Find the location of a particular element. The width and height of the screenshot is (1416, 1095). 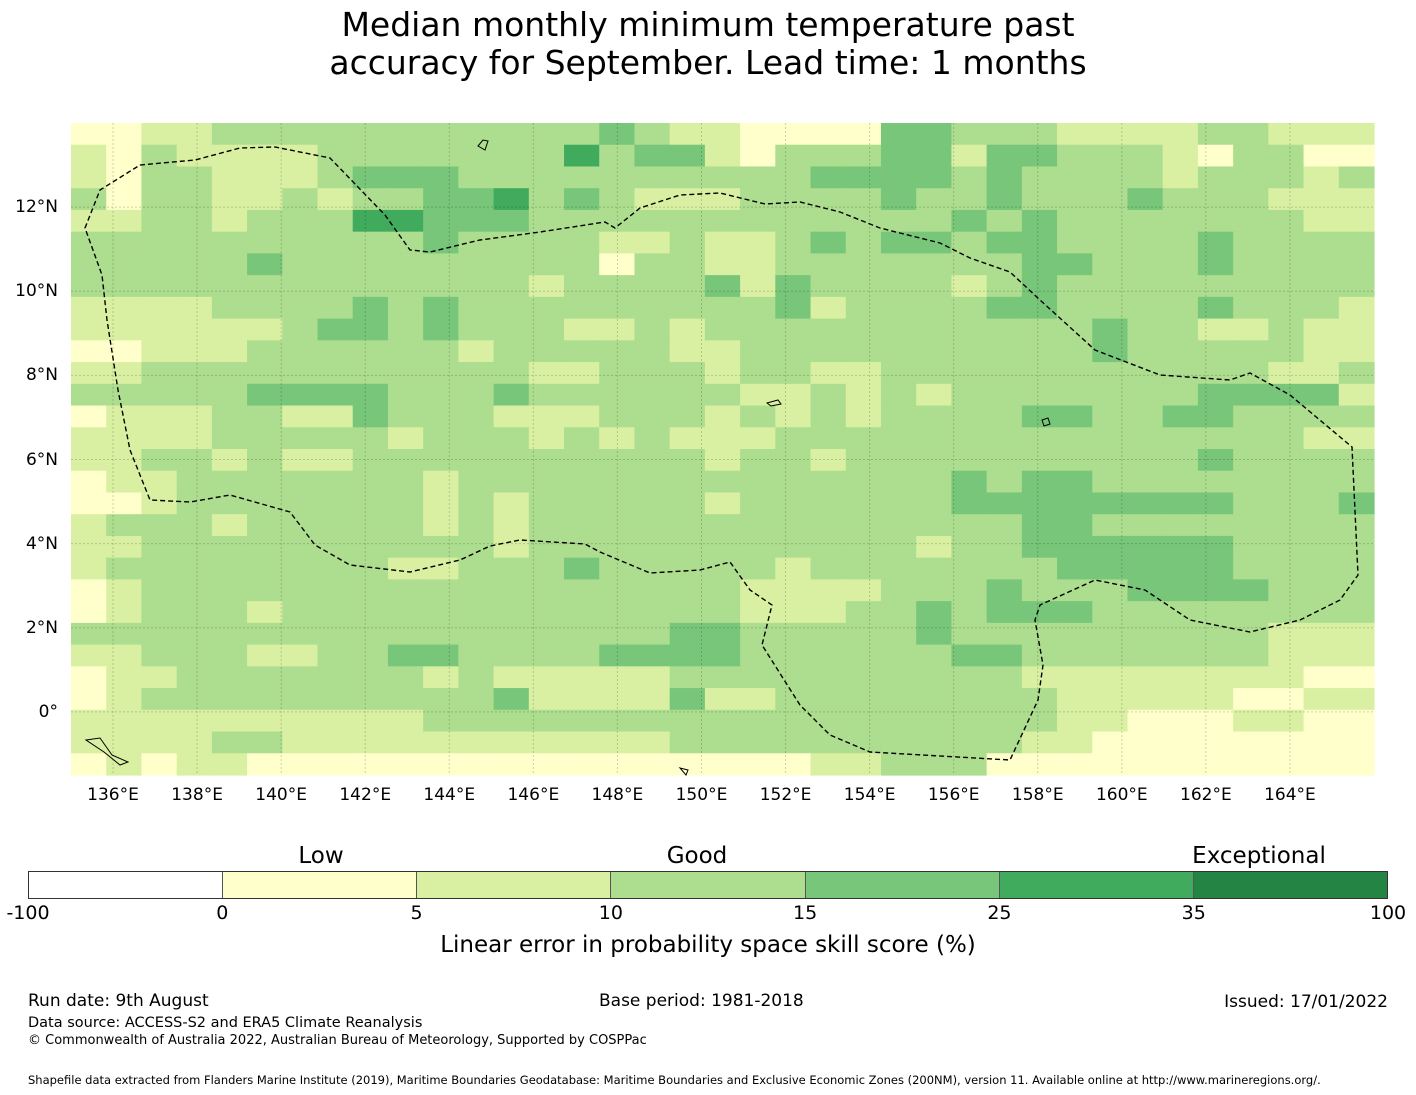

colorbar-tick-label: 0 is located at coordinates (222, 913).